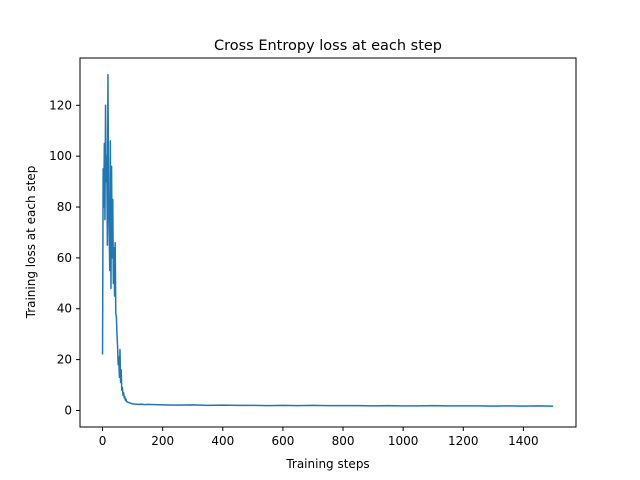 The width and height of the screenshot is (640, 480). I want to click on x-axis-label: Training steps, so click(327, 464).